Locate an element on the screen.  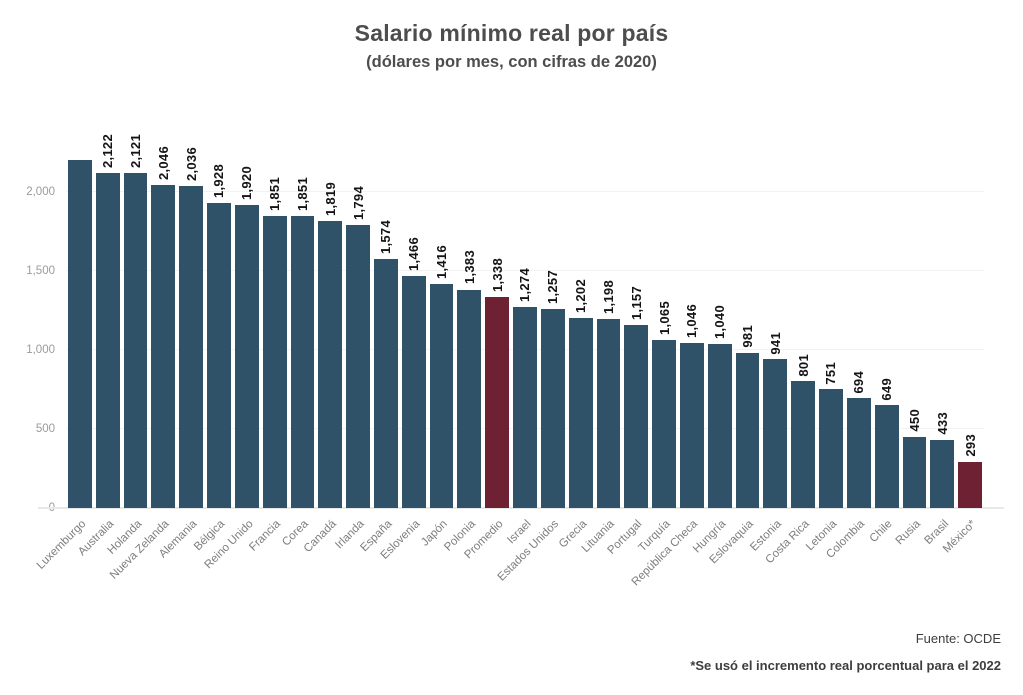
bar-value-label-wrap: 2,036 is located at coordinates (191, 164).